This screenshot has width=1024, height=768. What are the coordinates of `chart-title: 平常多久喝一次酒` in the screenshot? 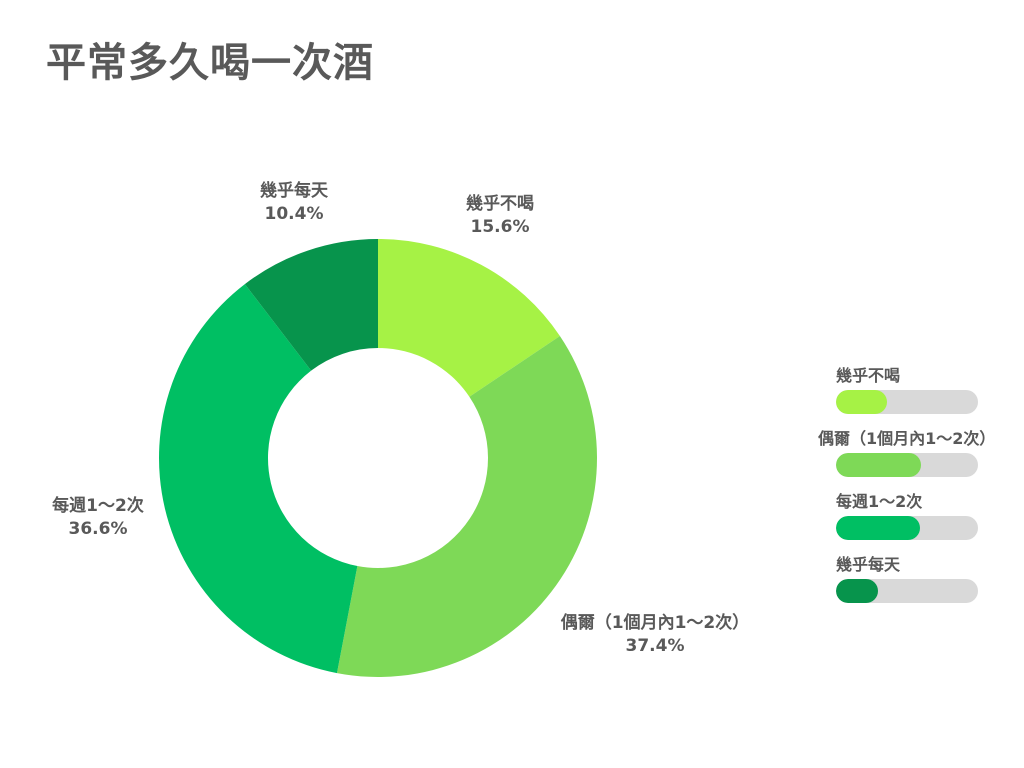 It's located at (210, 63).